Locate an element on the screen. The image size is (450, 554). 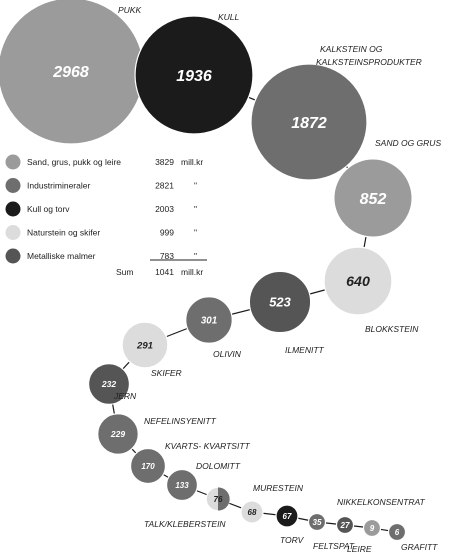
bubble-value: 2968 is located at coordinates (70, 72).